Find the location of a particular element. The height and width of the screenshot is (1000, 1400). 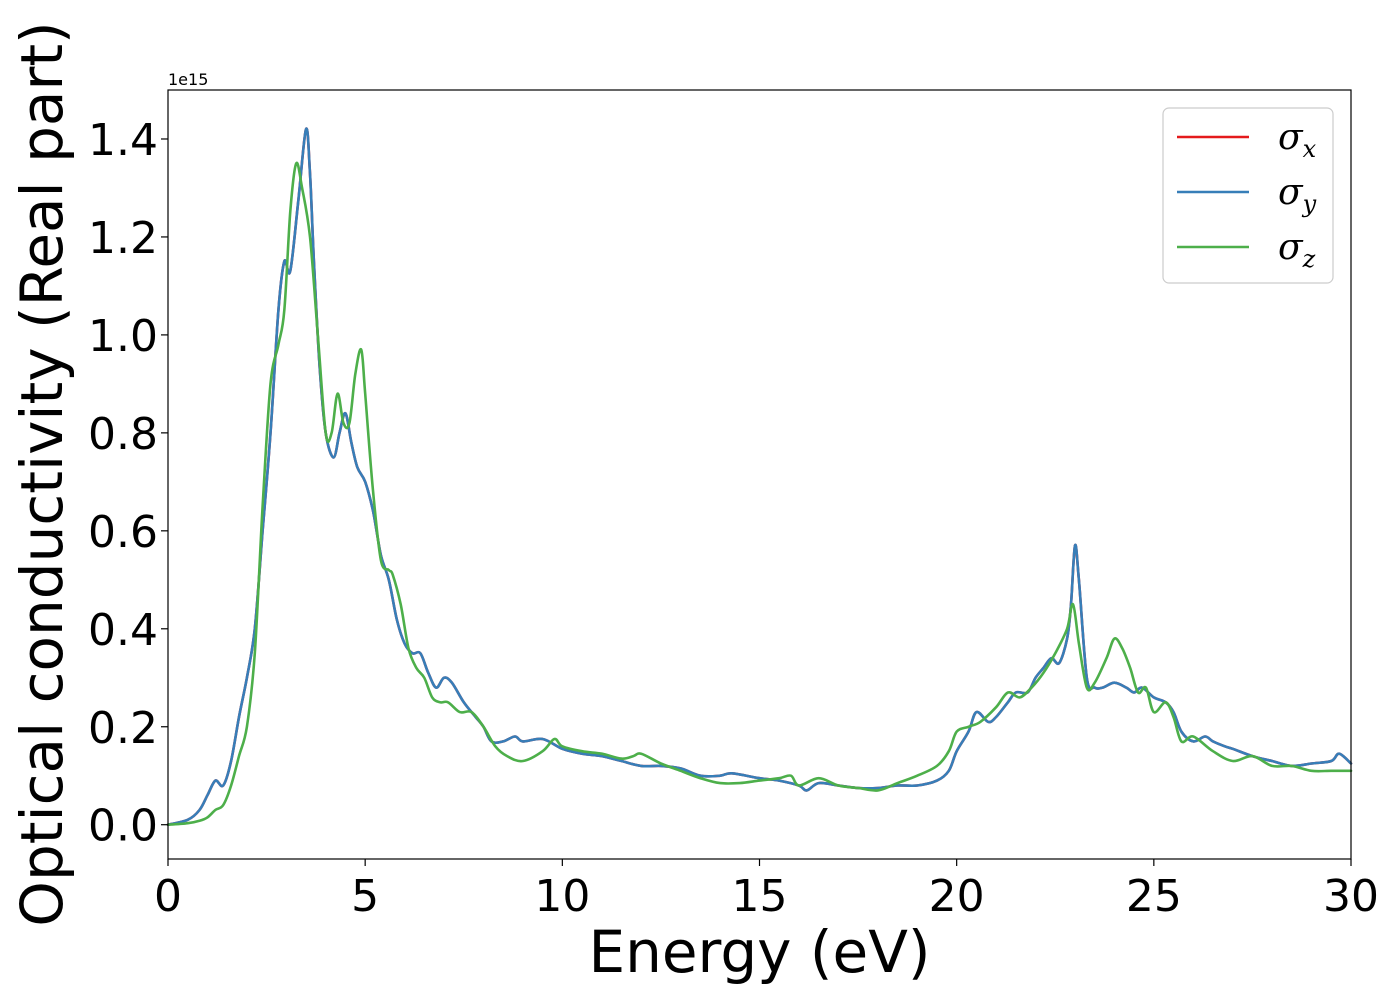

legend: σx σy σz is located at coordinates (1248, 195).